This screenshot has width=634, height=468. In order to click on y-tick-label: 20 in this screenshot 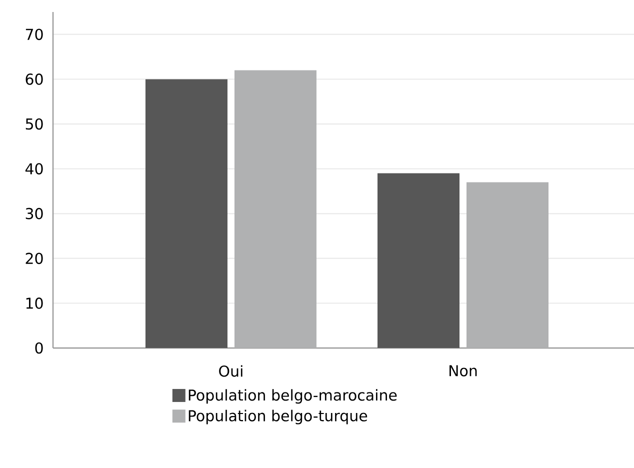, I will do `click(34, 258)`.